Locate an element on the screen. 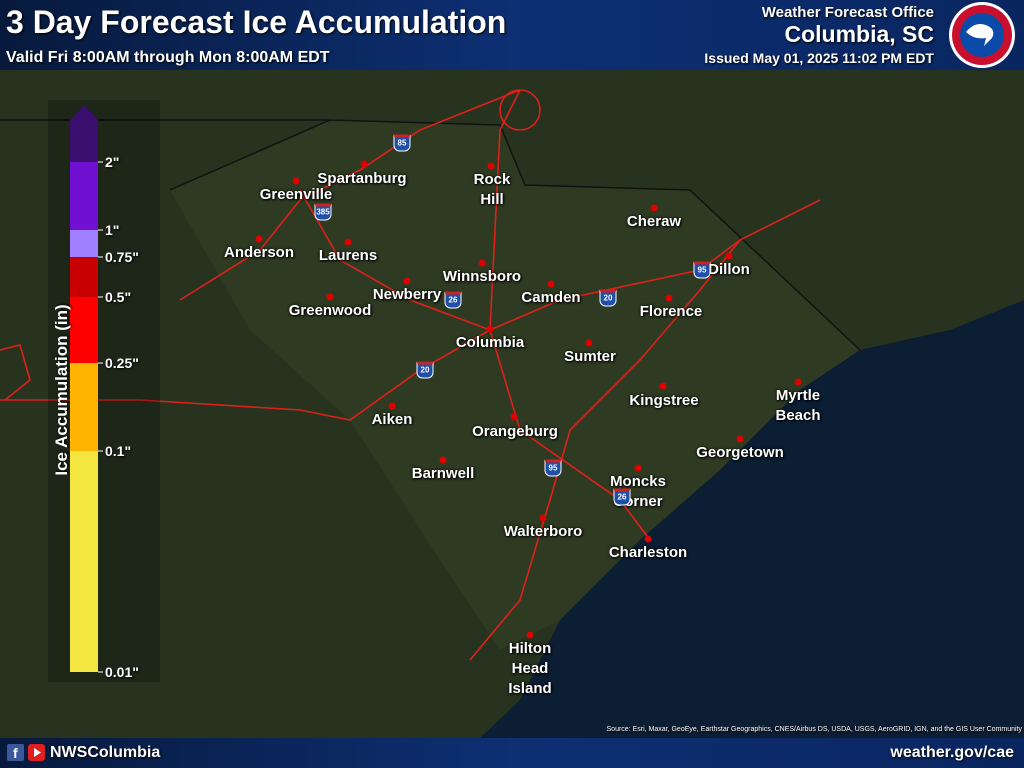 This screenshot has height=768, width=1024. city-label: Camden is located at coordinates (551, 297).